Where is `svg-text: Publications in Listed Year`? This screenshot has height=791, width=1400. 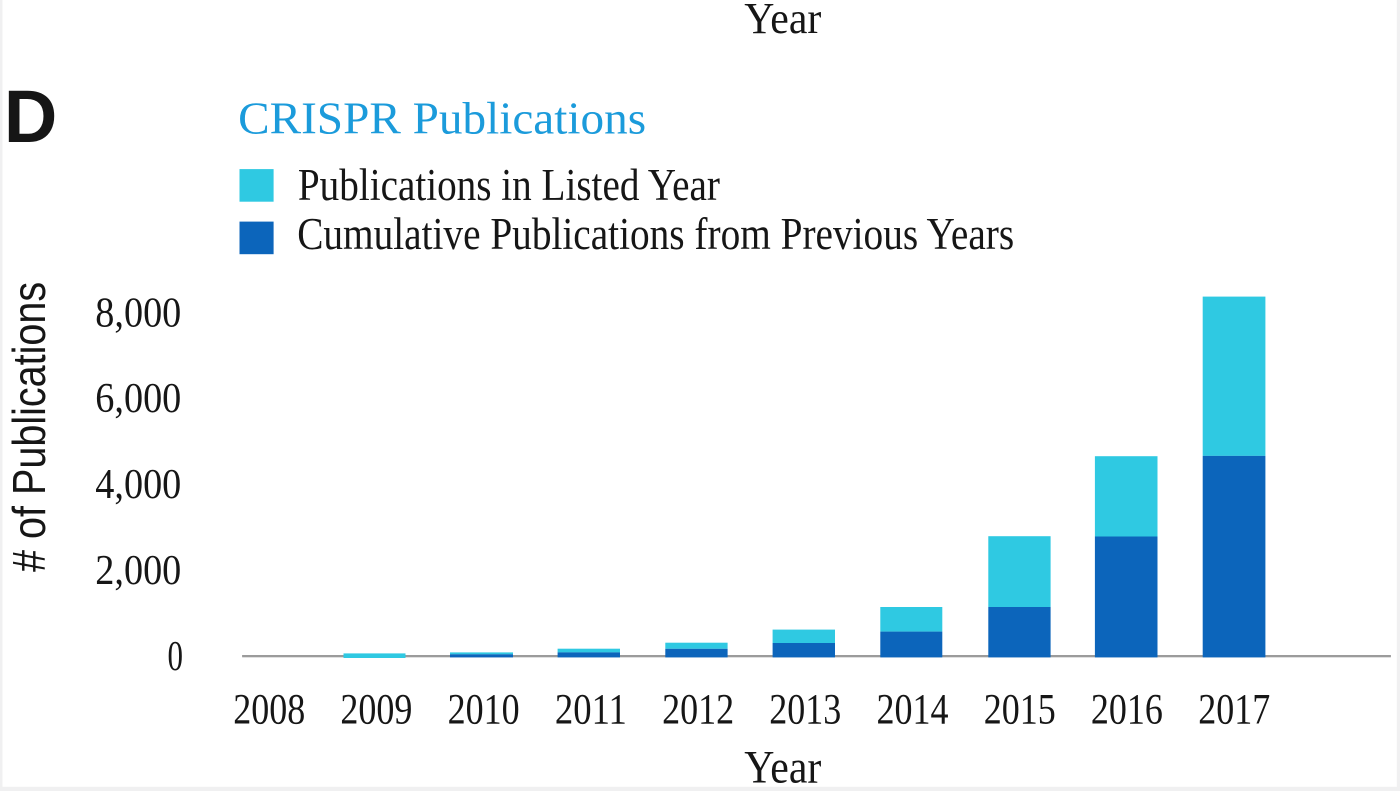
svg-text: Publications in Listed Year is located at coordinates (509, 185).